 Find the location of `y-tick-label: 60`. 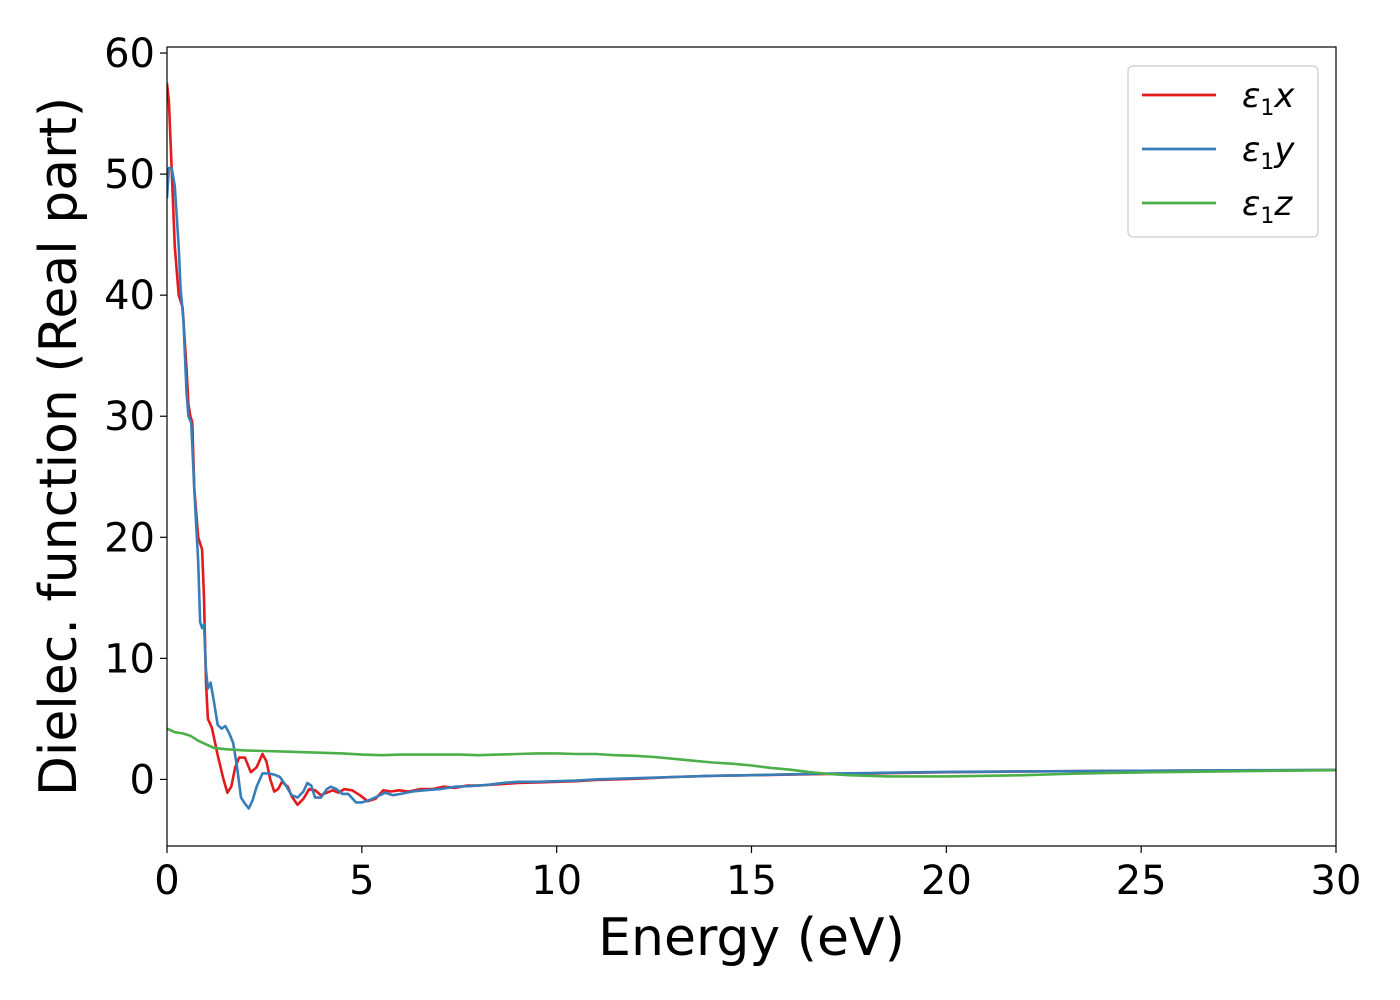

y-tick-label: 60 is located at coordinates (129, 54).